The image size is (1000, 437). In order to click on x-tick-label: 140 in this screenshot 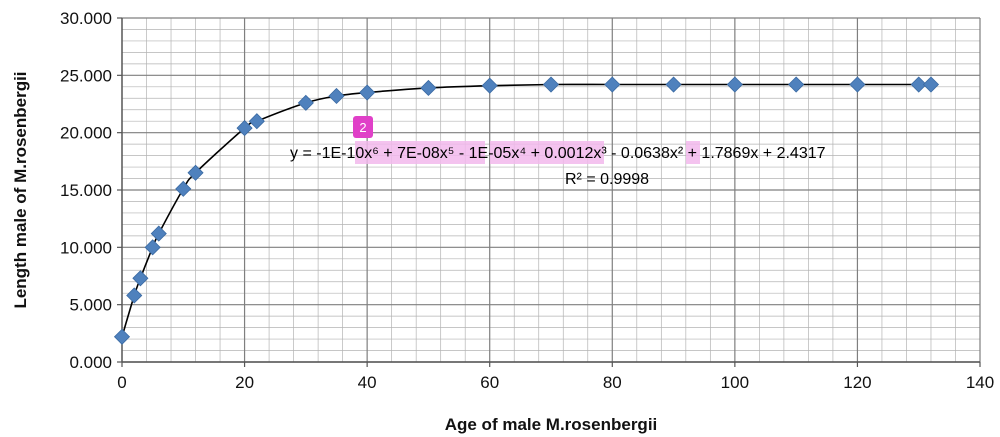, I will do `click(980, 382)`.